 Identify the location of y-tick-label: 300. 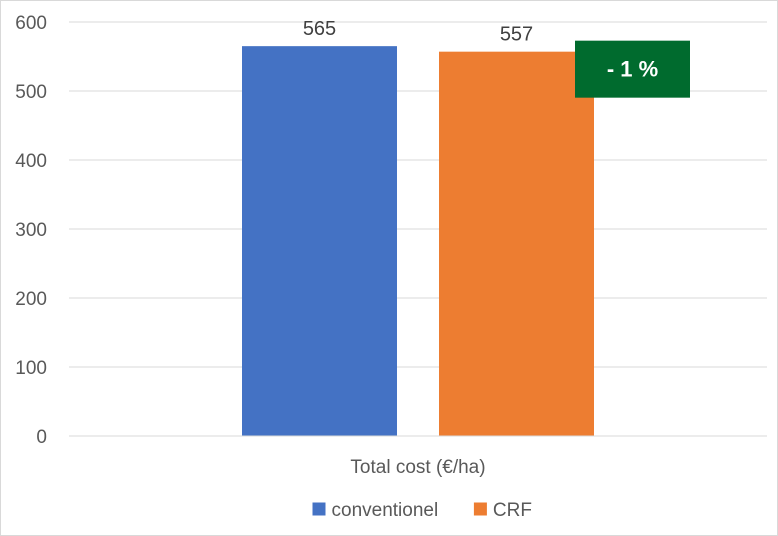
(31, 230).